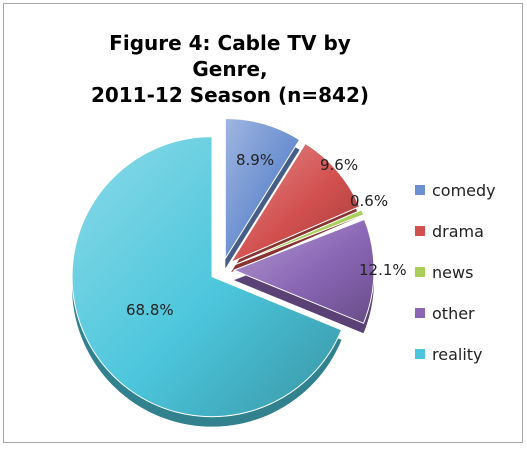 This screenshot has height=449, width=527. Describe the element at coordinates (420, 190) in the screenshot. I see `legend-swatch-comedy` at that location.